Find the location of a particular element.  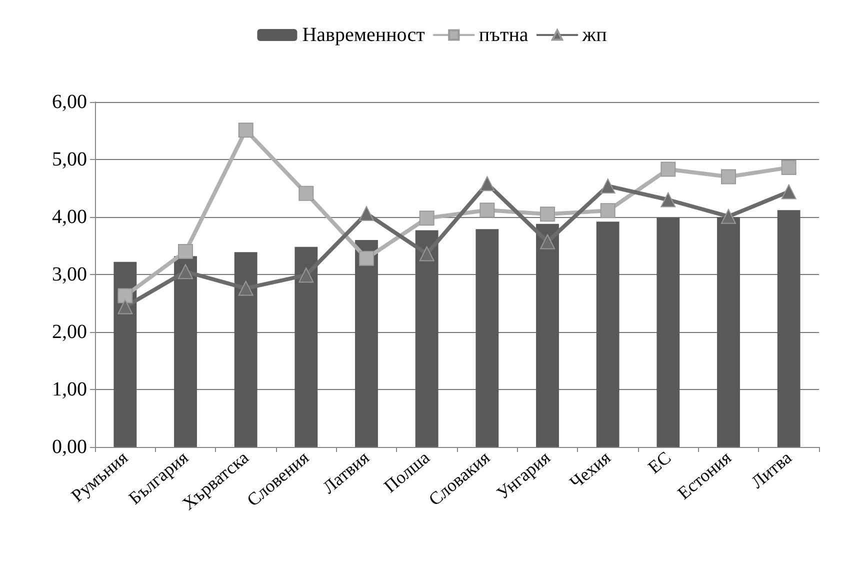

y-tick-label: 2,00 is located at coordinates (69, 332).